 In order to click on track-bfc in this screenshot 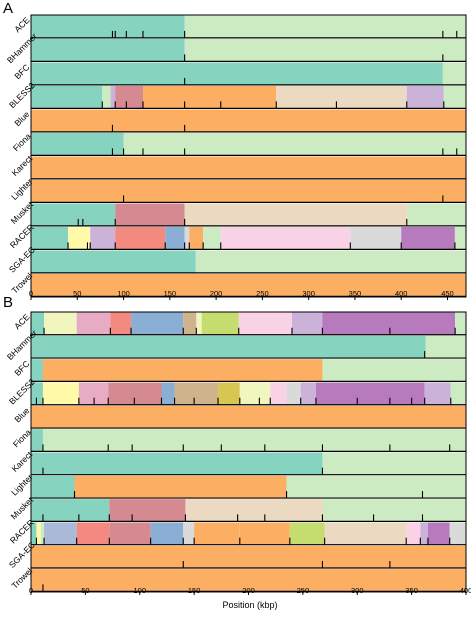, I will do `click(248, 370)`.